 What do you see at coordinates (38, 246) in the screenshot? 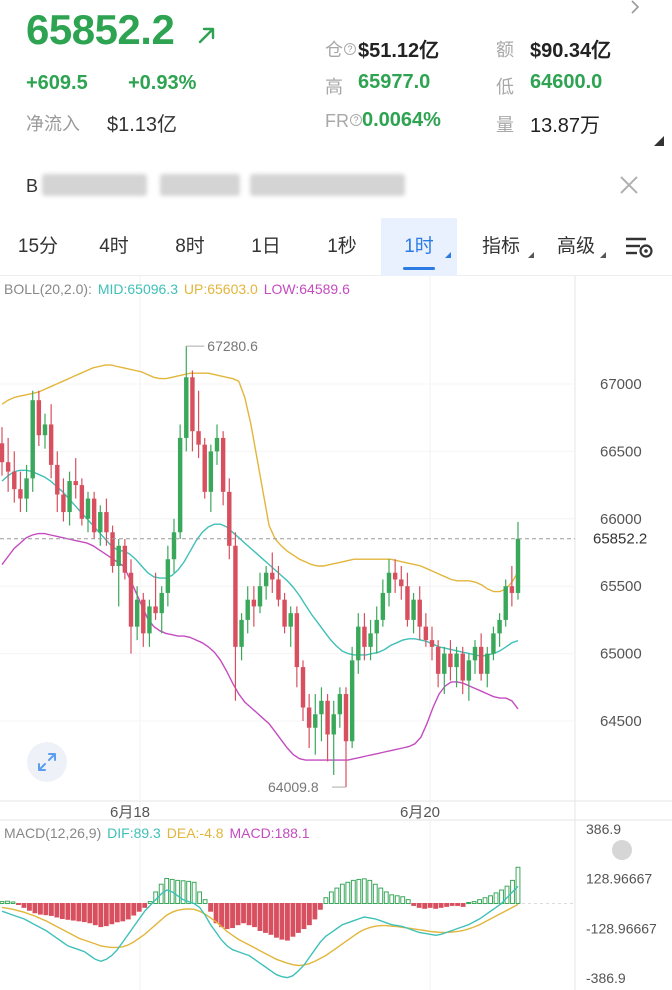
I see `tab-15m: 15分` at bounding box center [38, 246].